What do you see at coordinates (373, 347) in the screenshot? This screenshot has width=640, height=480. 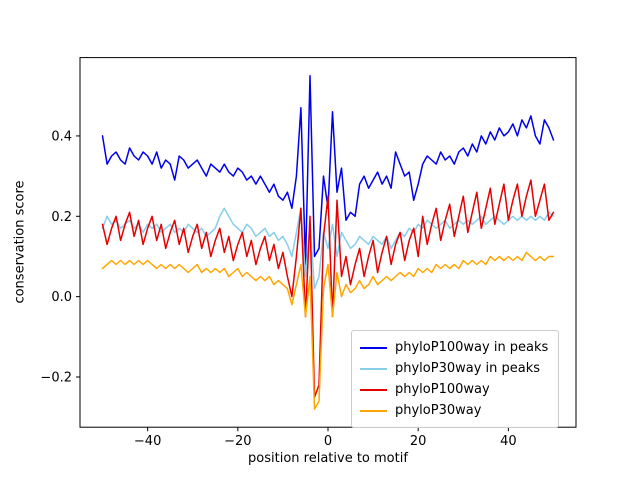 I see `legend-line-phylop100way-in-peaks` at bounding box center [373, 347].